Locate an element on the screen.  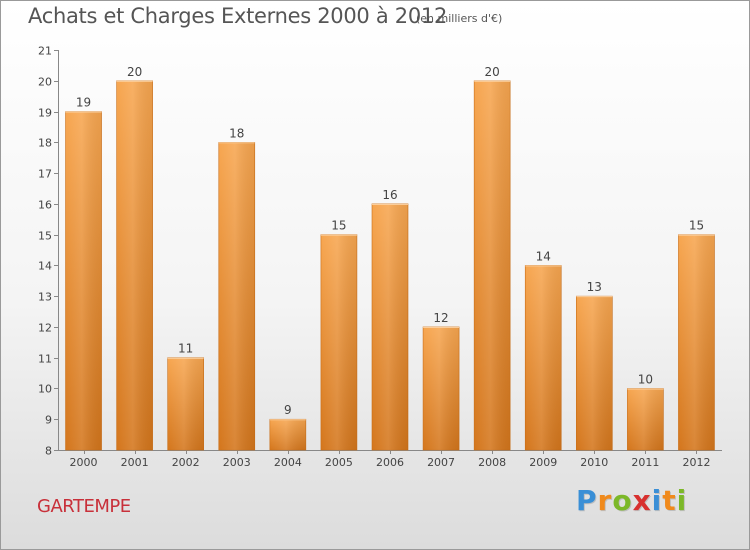
data-label: 19 is located at coordinates (83, 103).